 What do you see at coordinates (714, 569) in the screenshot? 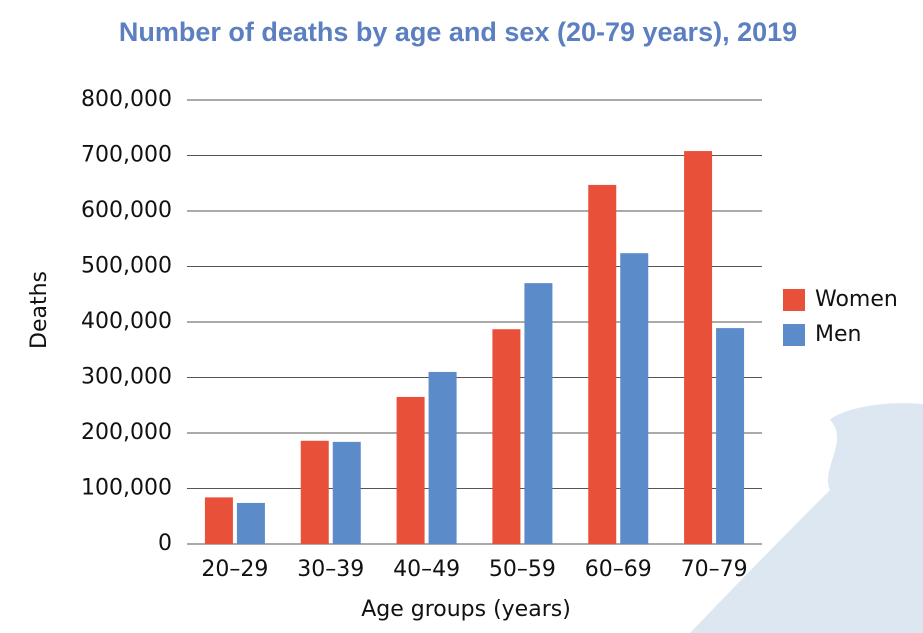
I see `x-tick-label: 70–79` at bounding box center [714, 569].